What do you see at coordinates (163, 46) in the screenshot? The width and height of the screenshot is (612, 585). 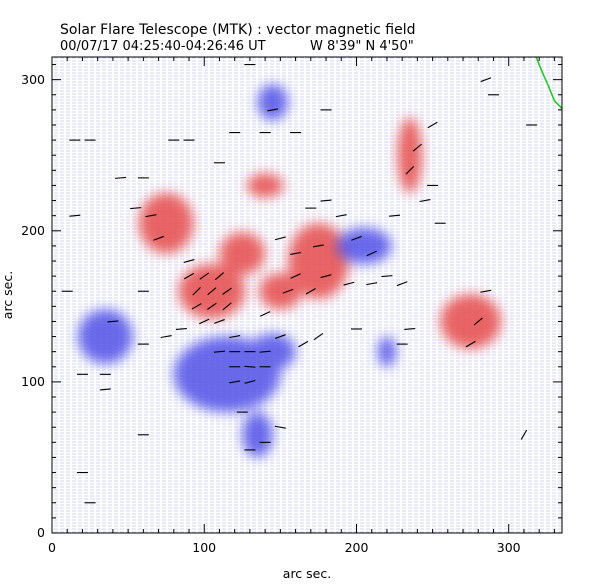 I see `observation-time: 00/07/17 04:25:40-04:26:46 UT` at bounding box center [163, 46].